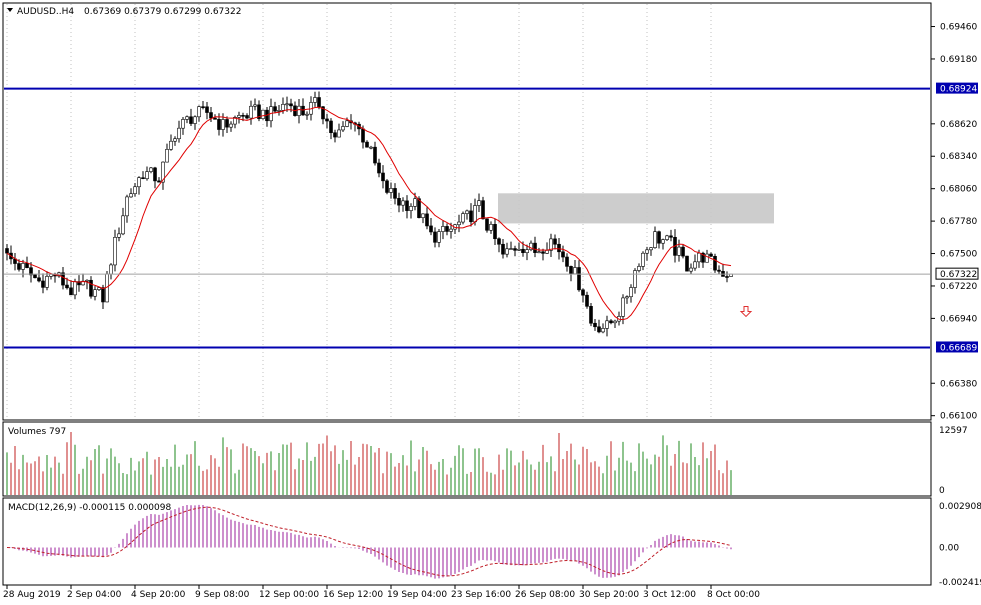  Describe the element at coordinates (89, 508) in the screenshot. I see `macd-title: MACD(12,26,9) -0.000115 0.000098` at that location.